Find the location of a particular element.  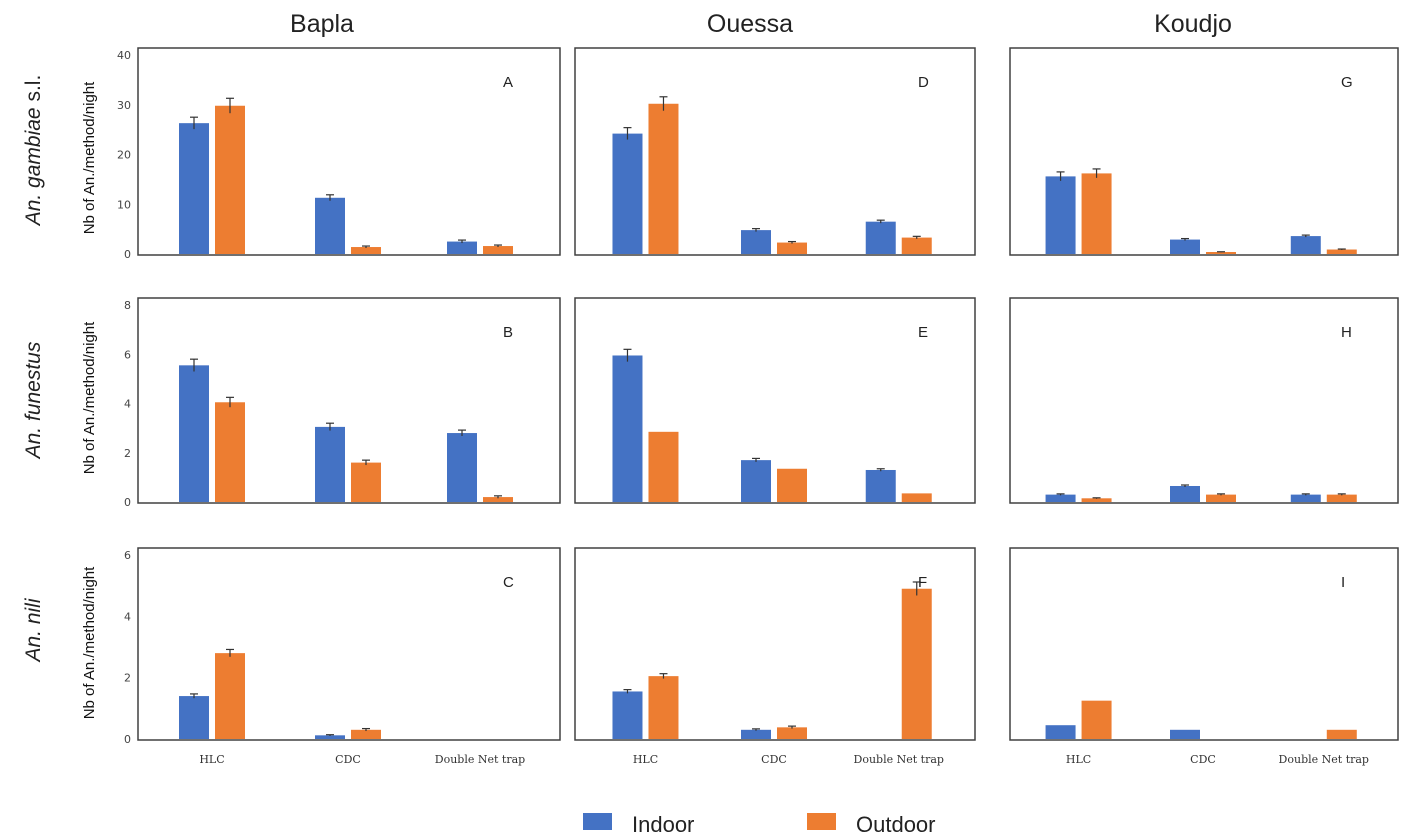

legend-label-outdoor: Outdoor is located at coordinates (896, 824).